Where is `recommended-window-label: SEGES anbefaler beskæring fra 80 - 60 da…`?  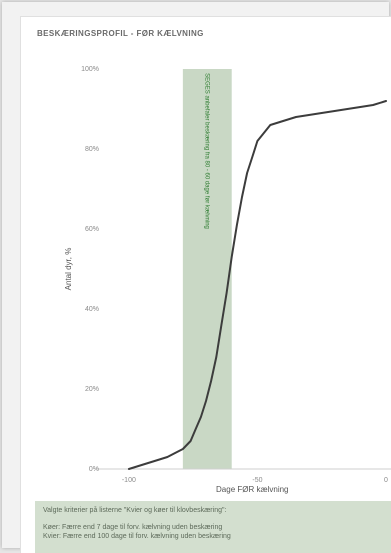
recommended-window-label: SEGES anbefaler beskæring fra 80 - 60 da… is located at coordinates (207, 151).